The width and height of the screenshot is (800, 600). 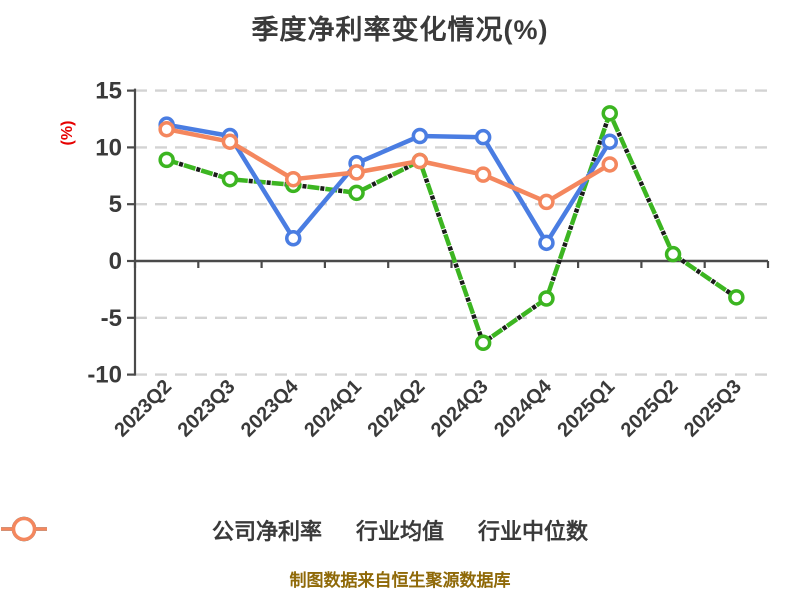 I want to click on legend-marker-icon, so click(x=24, y=529).